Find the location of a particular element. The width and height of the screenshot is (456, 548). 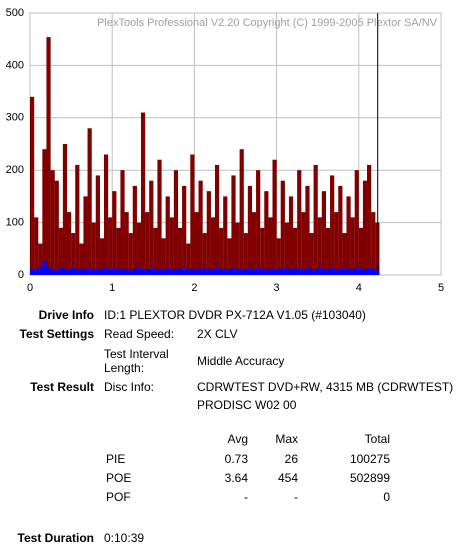

value: 2X CLV is located at coordinates (217, 334).